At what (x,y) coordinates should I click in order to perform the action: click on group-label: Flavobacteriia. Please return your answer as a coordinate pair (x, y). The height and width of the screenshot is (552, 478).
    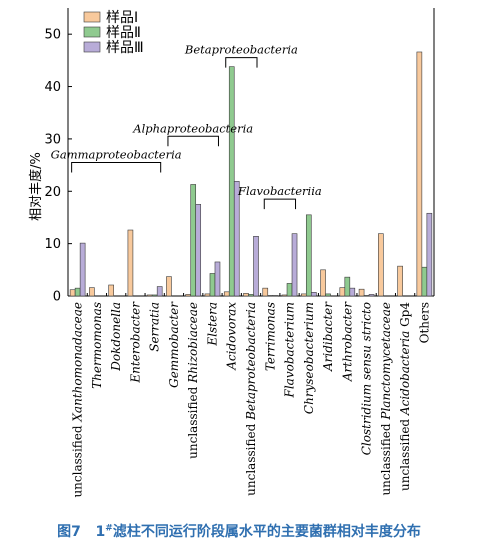
    Looking at the image, I should click on (279, 191).